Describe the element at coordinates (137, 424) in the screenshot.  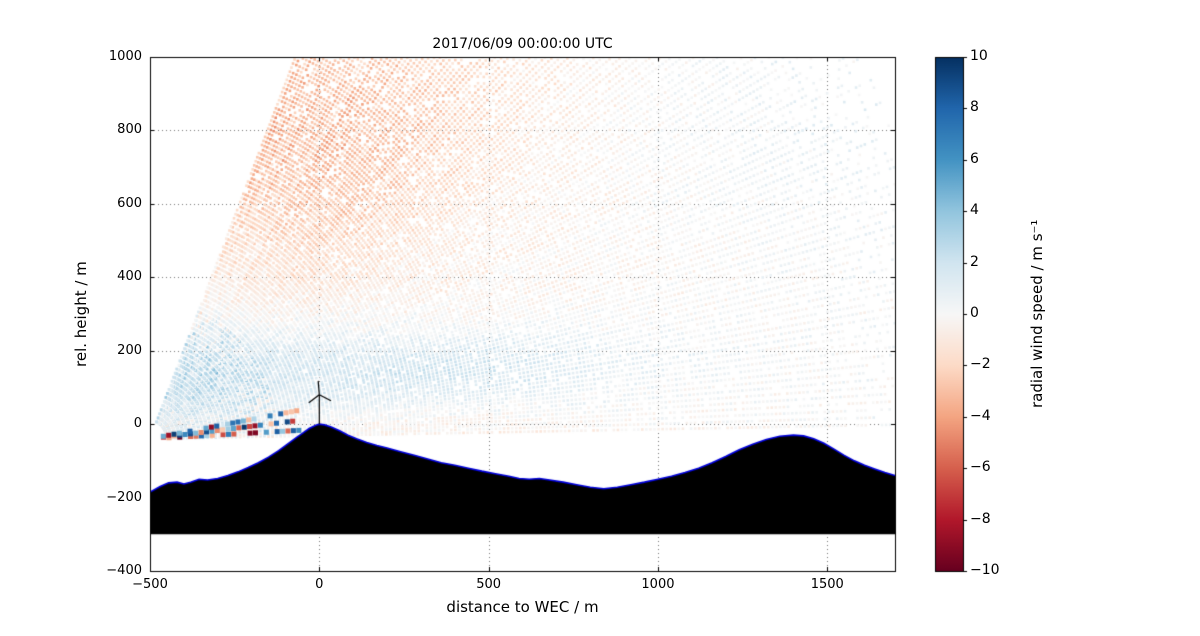
I see `y-tick-label: 0` at that location.